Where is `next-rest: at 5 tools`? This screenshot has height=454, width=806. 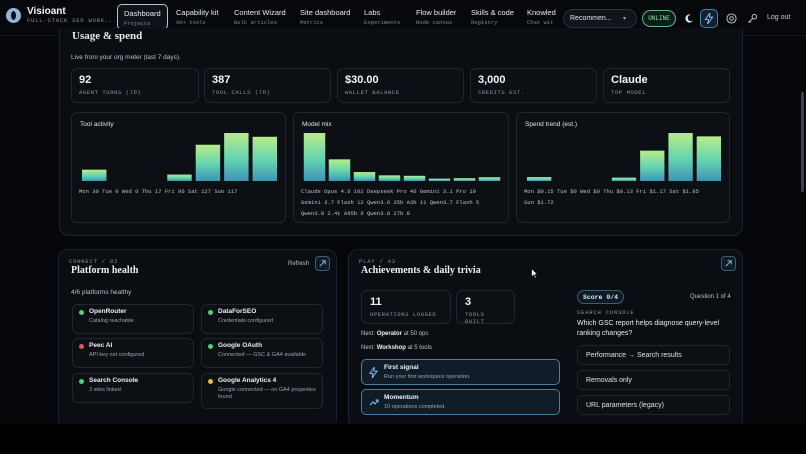 next-rest: at 5 tools is located at coordinates (419, 348).